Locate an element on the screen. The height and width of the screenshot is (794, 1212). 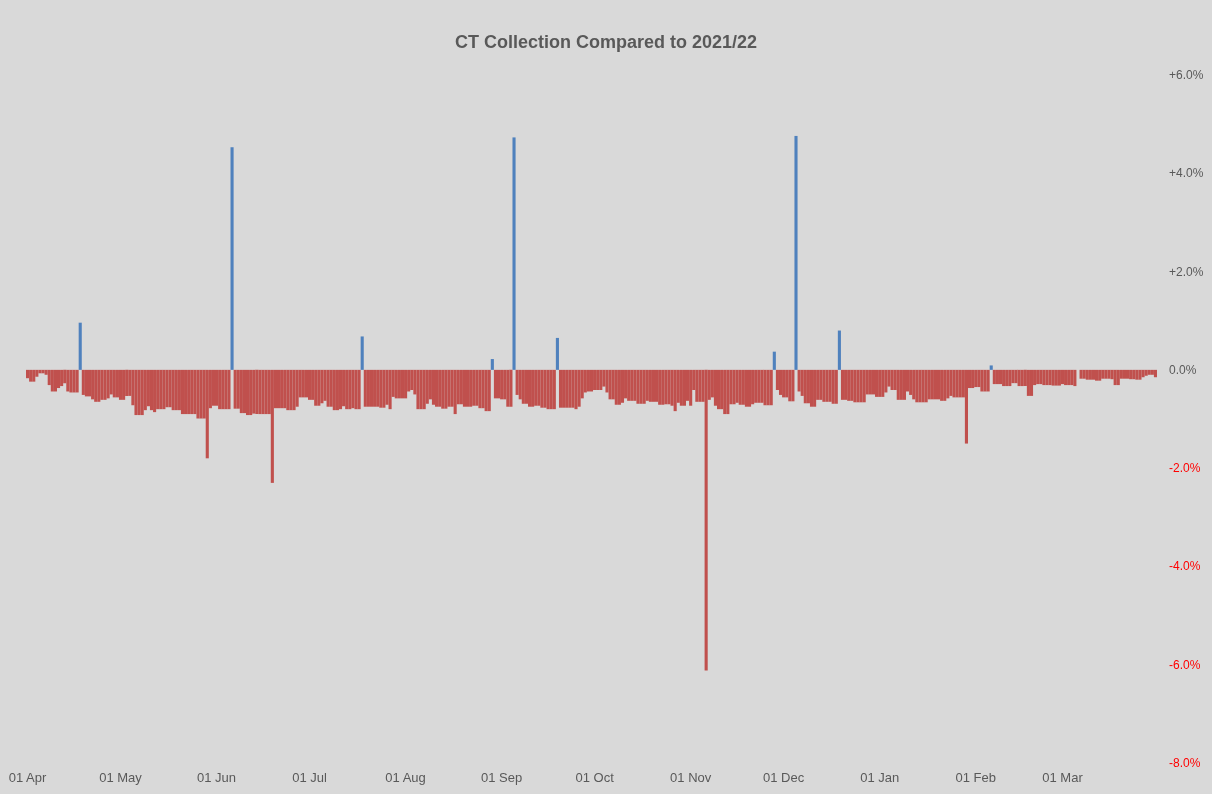
y-tick-label: +2.0% is located at coordinates (1186, 271).